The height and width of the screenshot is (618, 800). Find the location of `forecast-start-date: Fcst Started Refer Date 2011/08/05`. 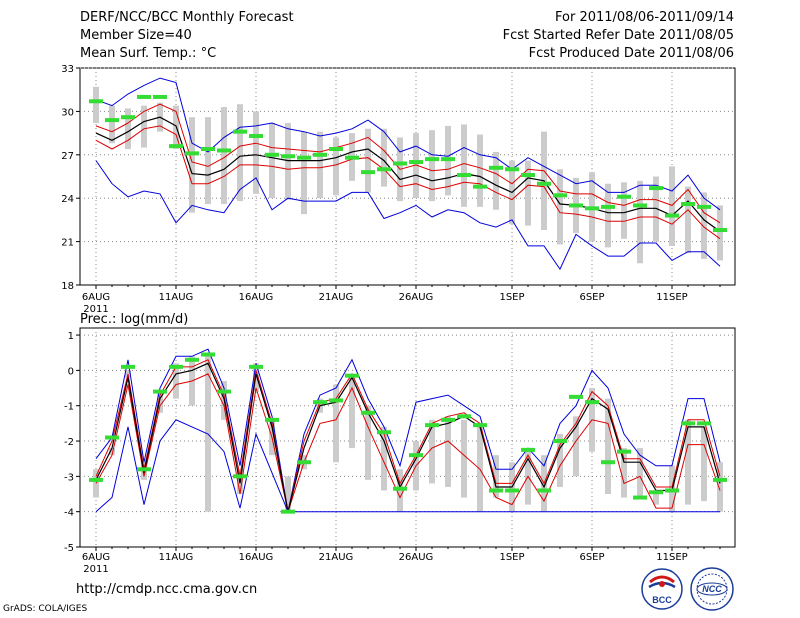

forecast-start-date: Fcst Started Refer Date 2011/08/05 is located at coordinates (618, 35).